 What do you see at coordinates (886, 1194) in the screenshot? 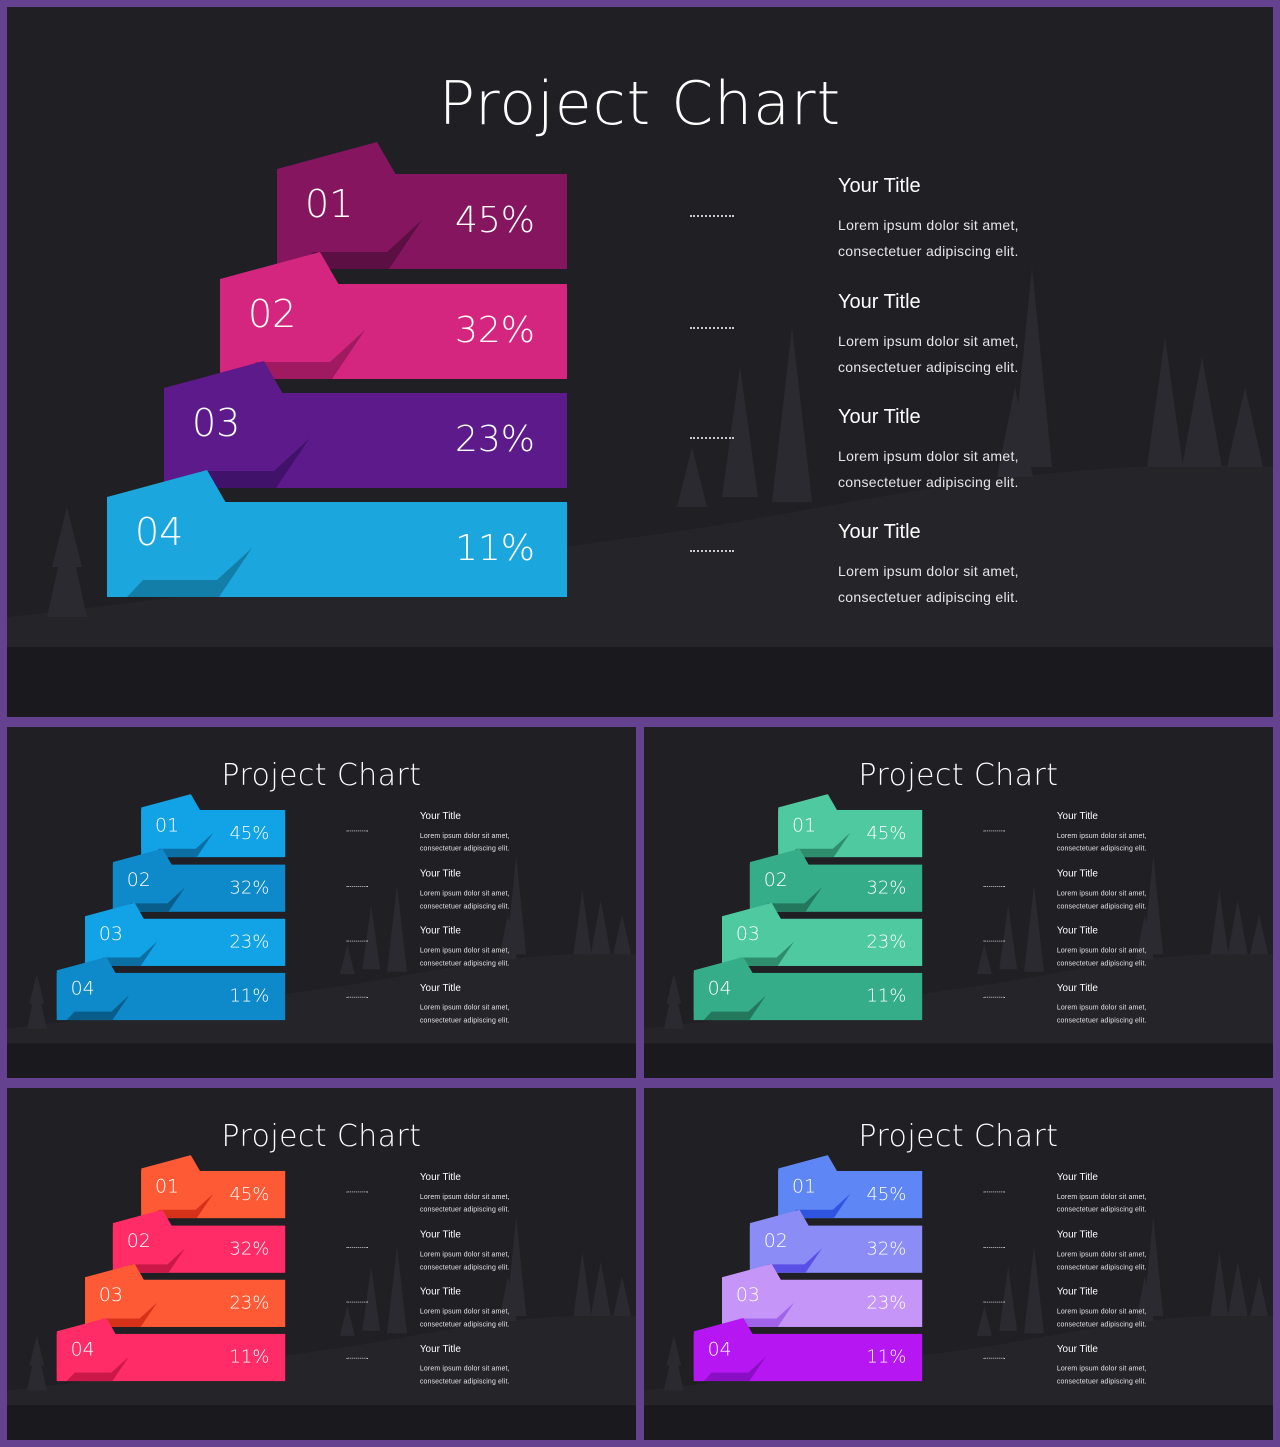
I see `row-percentage: 45%` at bounding box center [886, 1194].